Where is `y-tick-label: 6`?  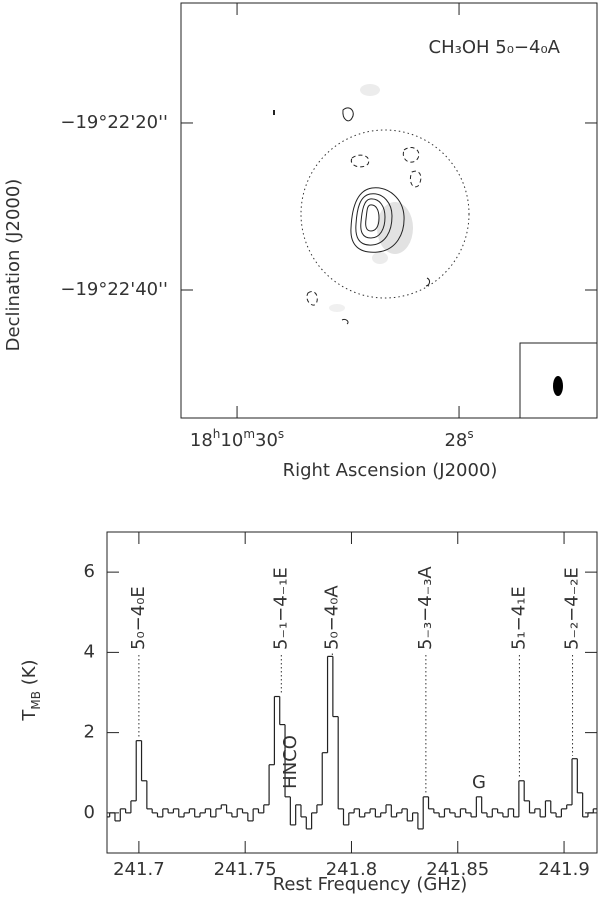
y-tick-label: 6 is located at coordinates (89, 571).